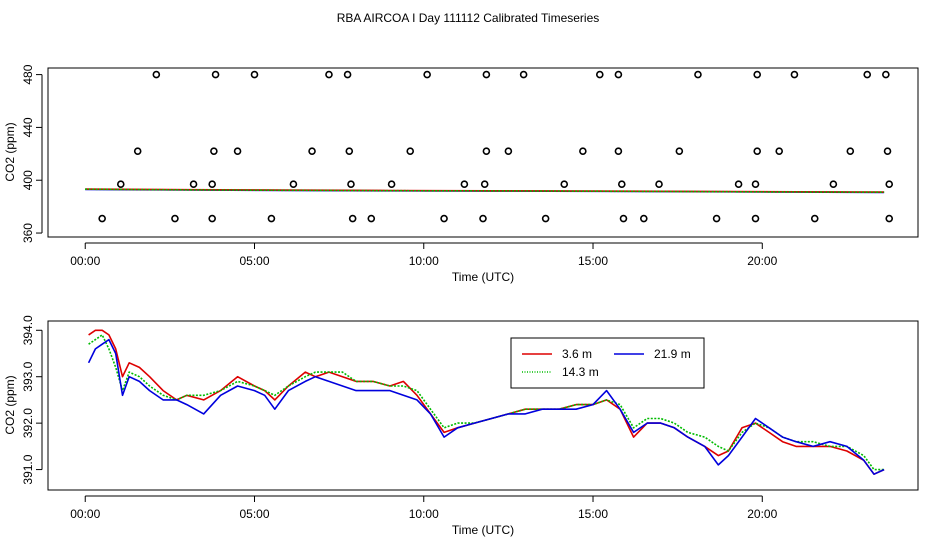  What do you see at coordinates (762, 514) in the screenshot?
I see `x-tick-label: 20:00` at bounding box center [762, 514].